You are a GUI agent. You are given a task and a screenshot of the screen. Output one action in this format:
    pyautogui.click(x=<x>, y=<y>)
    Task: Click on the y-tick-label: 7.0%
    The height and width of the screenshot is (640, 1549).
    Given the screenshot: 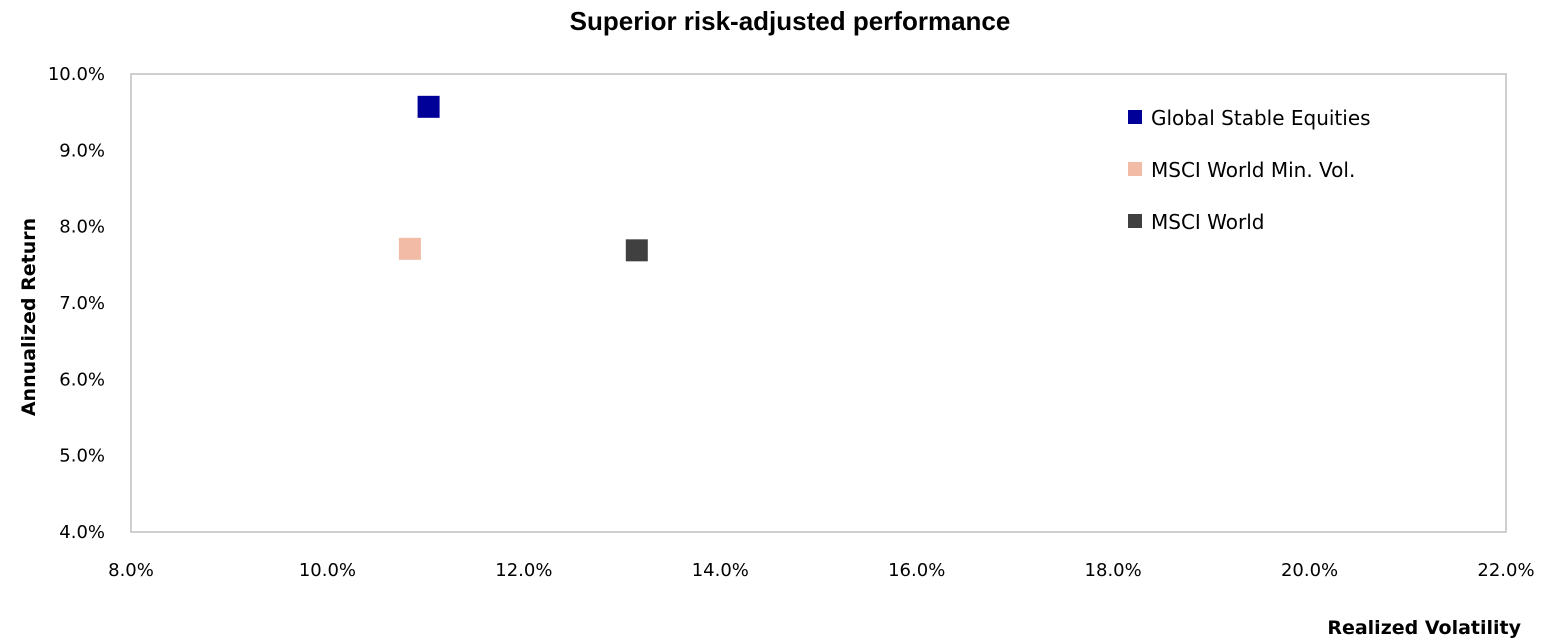 What is the action you would take?
    pyautogui.click(x=82, y=303)
    